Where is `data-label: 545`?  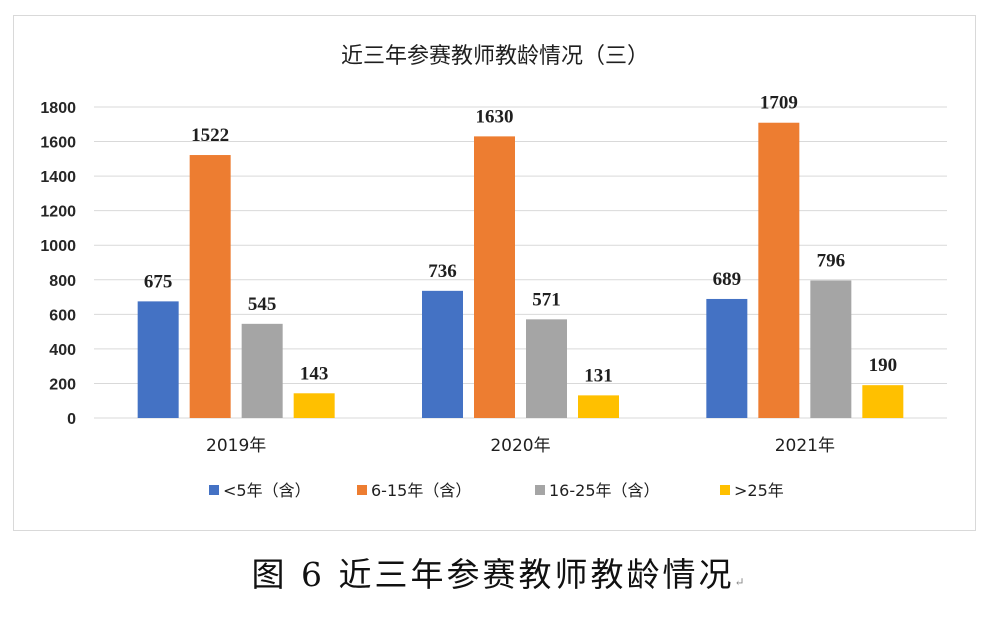
data-label: 545 is located at coordinates (262, 304).